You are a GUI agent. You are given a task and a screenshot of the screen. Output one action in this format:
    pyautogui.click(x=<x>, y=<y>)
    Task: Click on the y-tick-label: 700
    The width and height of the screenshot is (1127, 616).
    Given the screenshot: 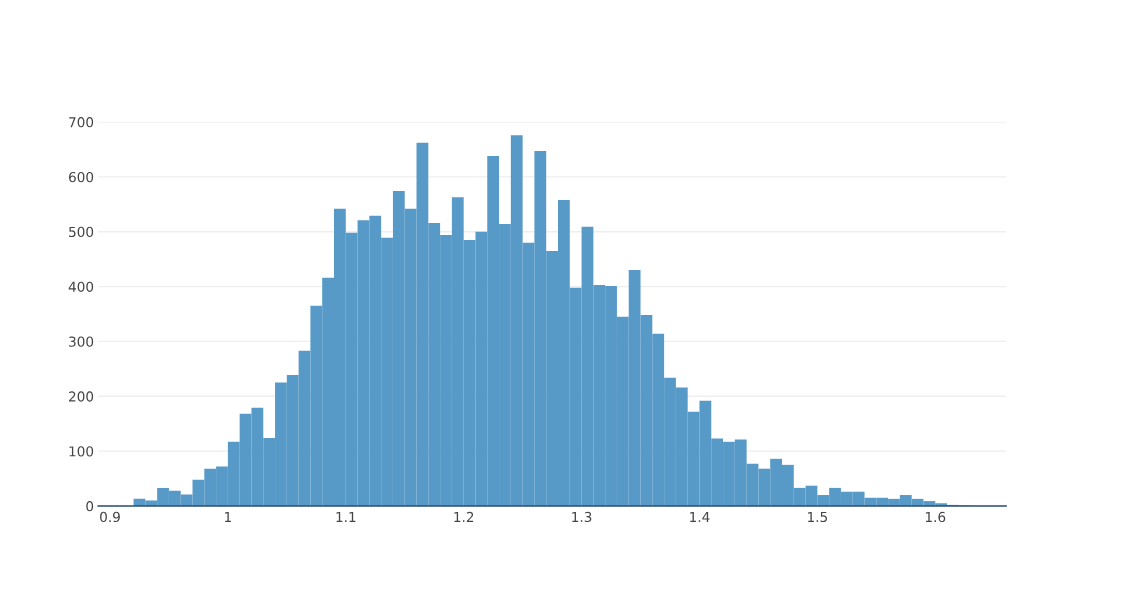 What is the action you would take?
    pyautogui.click(x=81, y=122)
    